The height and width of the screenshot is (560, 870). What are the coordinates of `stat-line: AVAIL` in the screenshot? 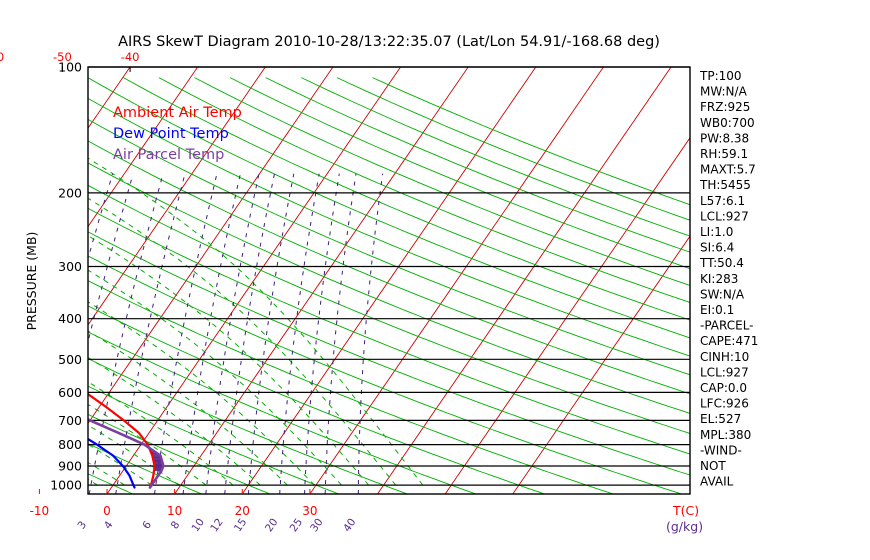 It's located at (717, 482).